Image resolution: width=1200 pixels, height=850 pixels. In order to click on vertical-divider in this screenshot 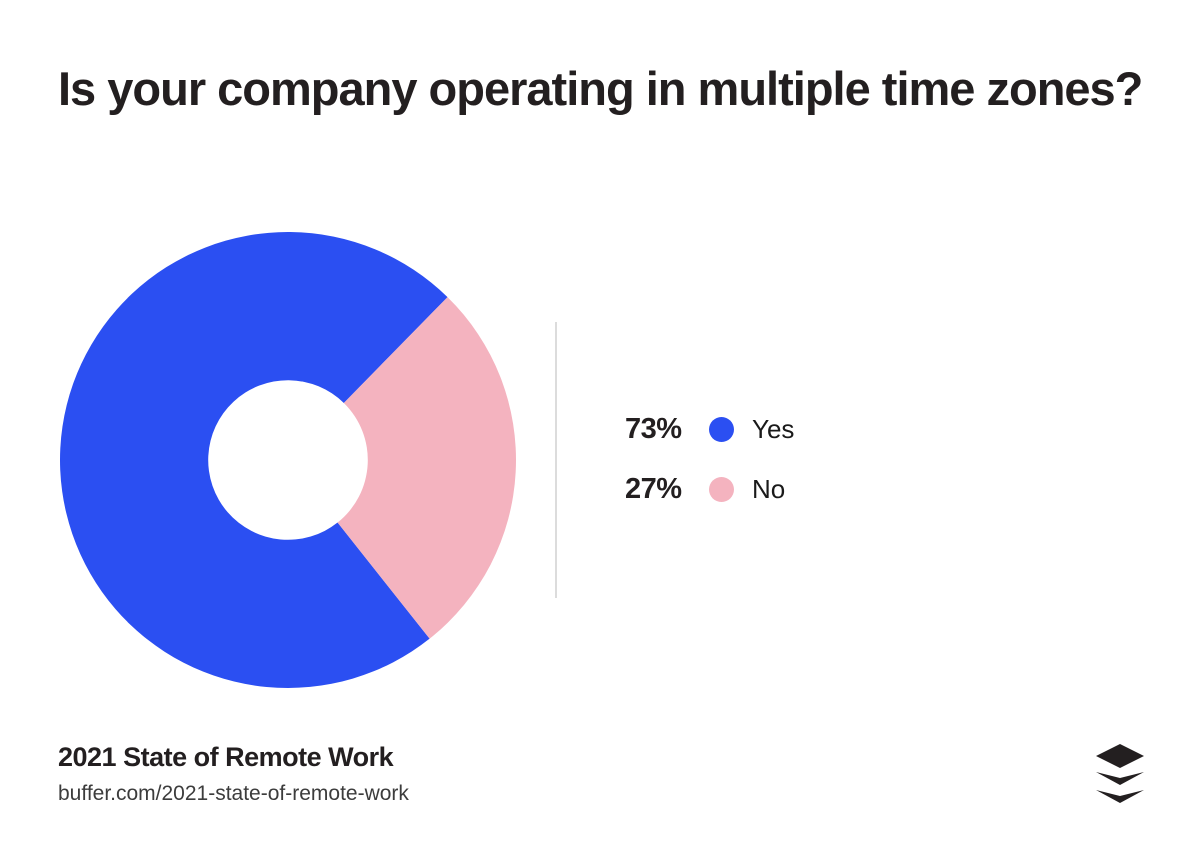, I will do `click(556, 460)`.